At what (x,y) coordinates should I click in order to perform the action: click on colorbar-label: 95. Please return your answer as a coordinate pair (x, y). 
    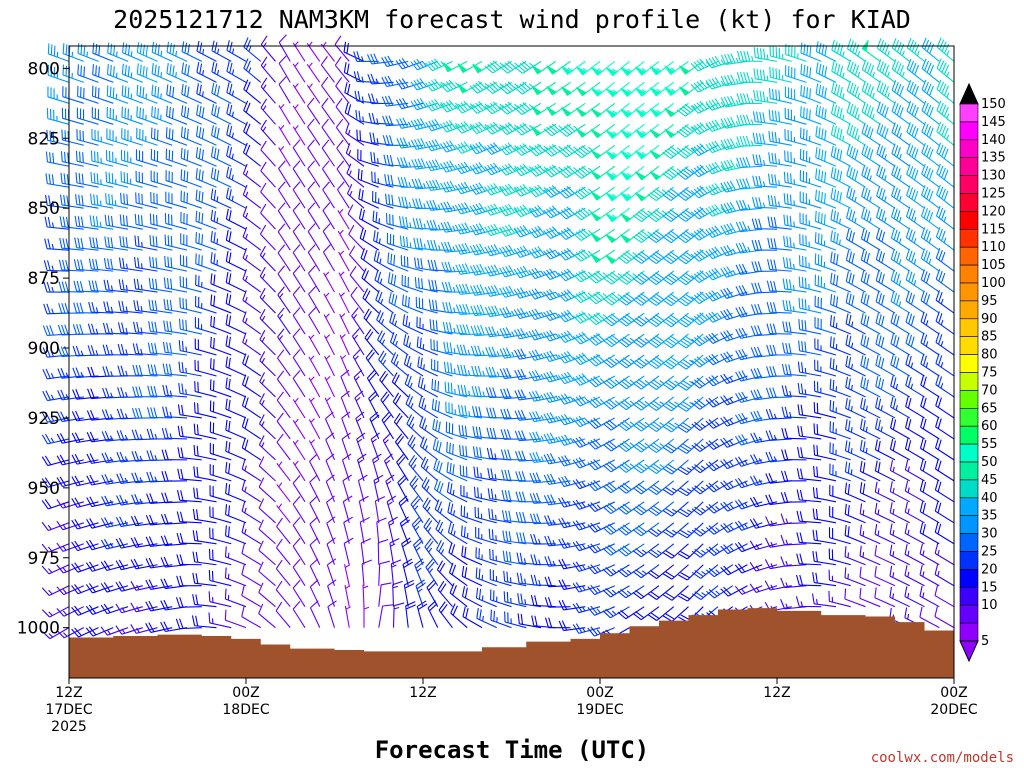
    Looking at the image, I should click on (989, 301).